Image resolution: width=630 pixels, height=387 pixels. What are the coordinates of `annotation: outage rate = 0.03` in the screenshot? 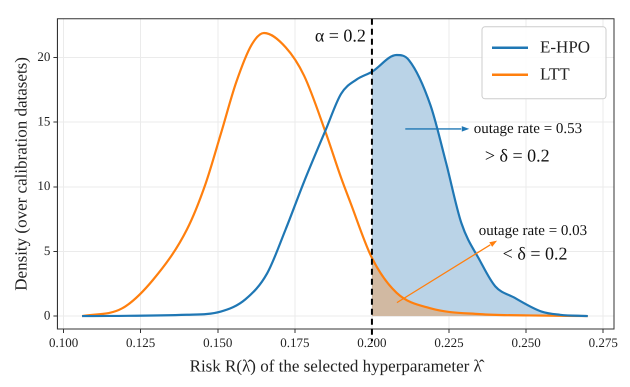 It's located at (533, 231).